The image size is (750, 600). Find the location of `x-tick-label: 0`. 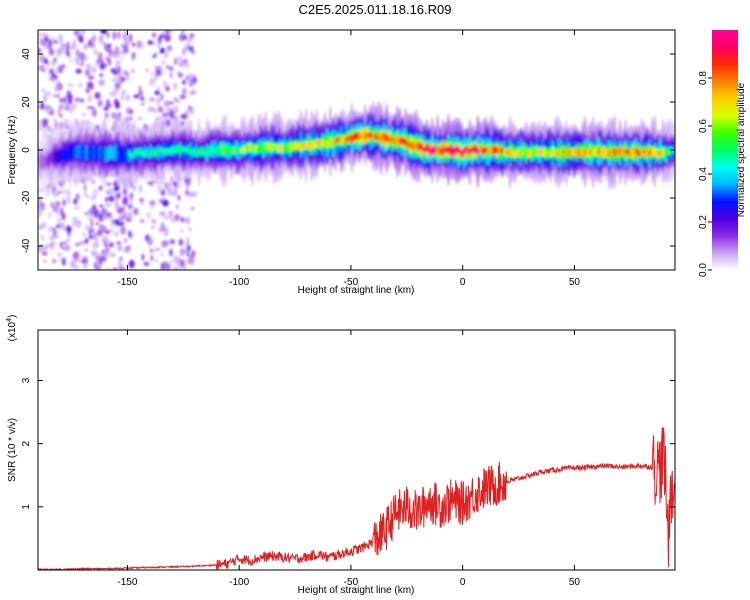

x-tick-label: 0 is located at coordinates (463, 582).